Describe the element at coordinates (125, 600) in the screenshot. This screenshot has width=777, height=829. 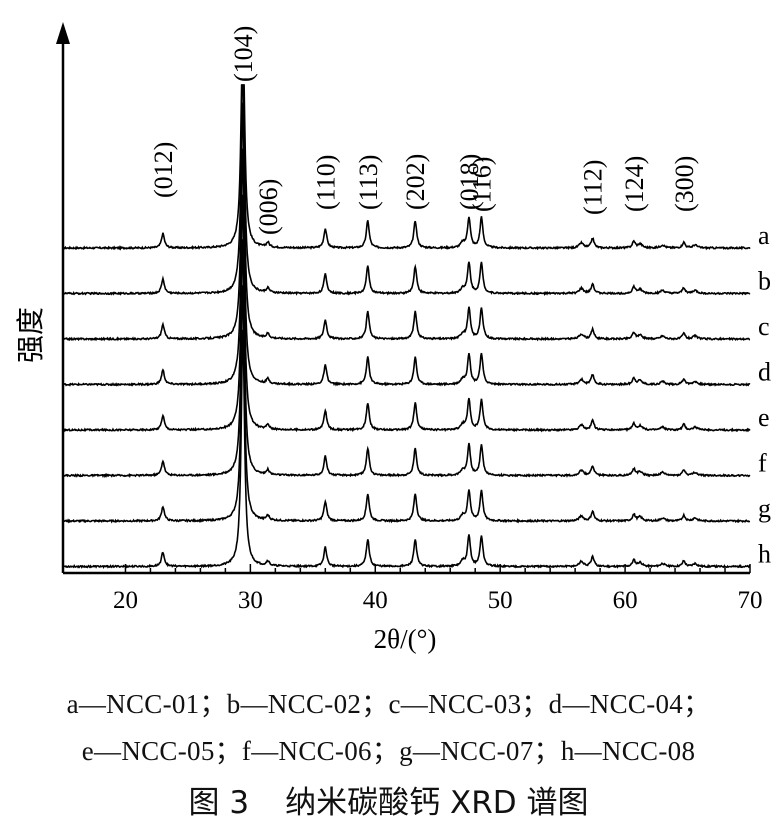
I see `x-tick-label: 20` at that location.